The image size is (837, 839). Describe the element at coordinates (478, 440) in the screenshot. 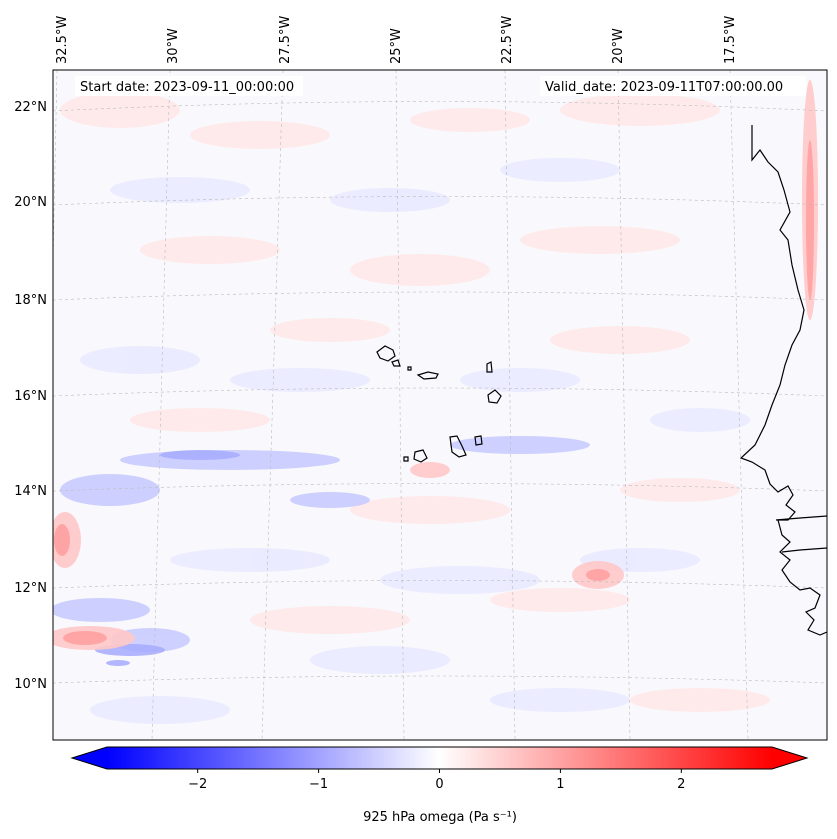

I see `island-maio` at that location.